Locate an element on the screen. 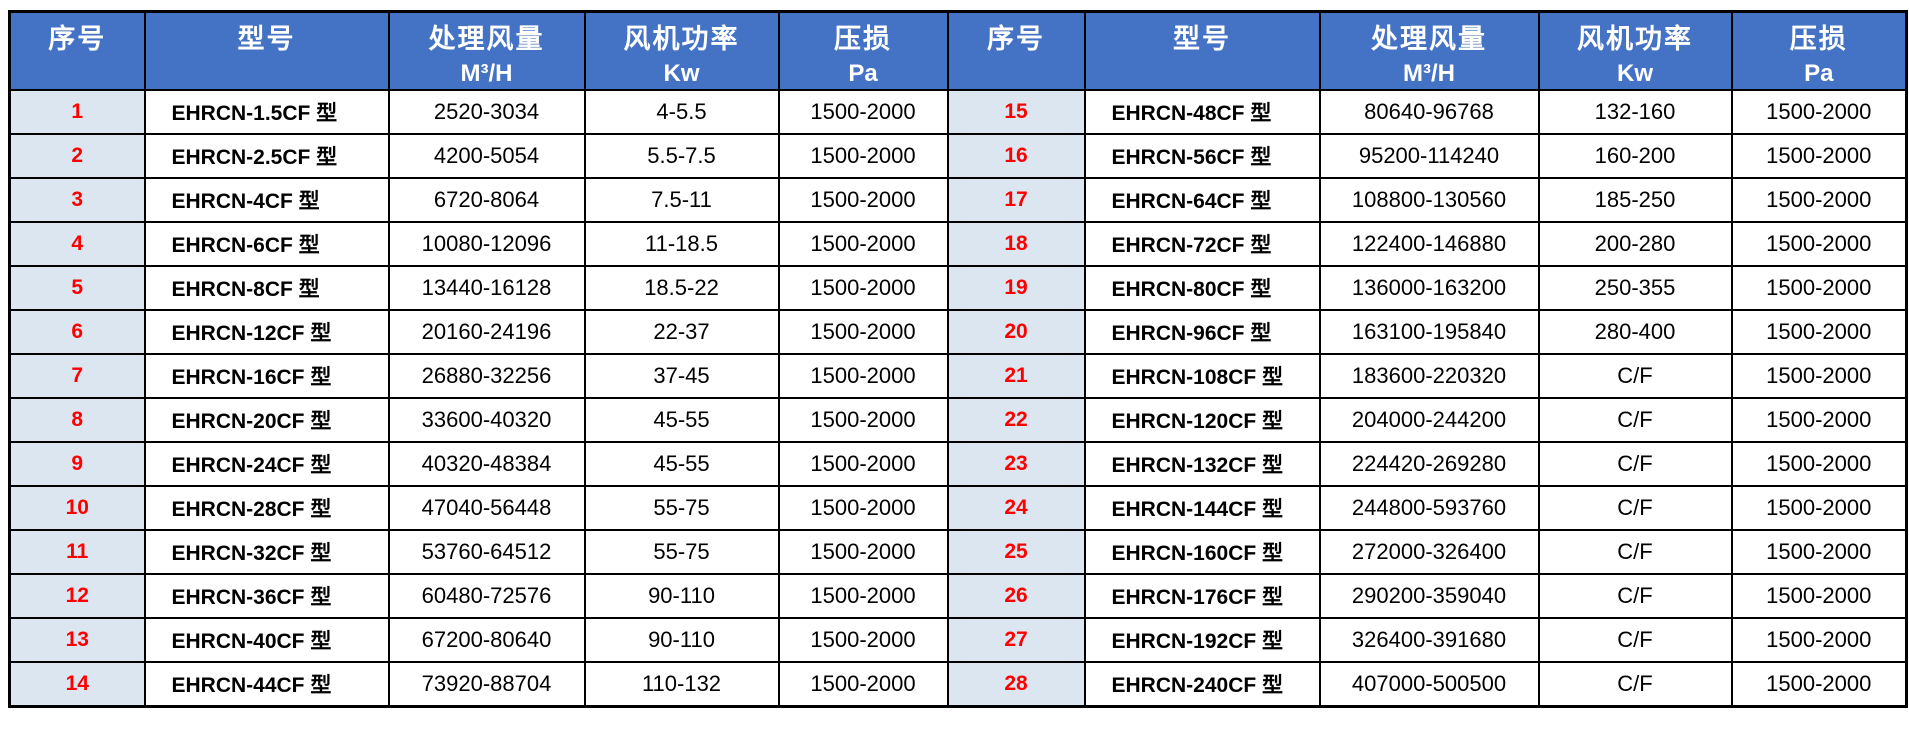  row-index-cell: 9 is located at coordinates (77, 464).